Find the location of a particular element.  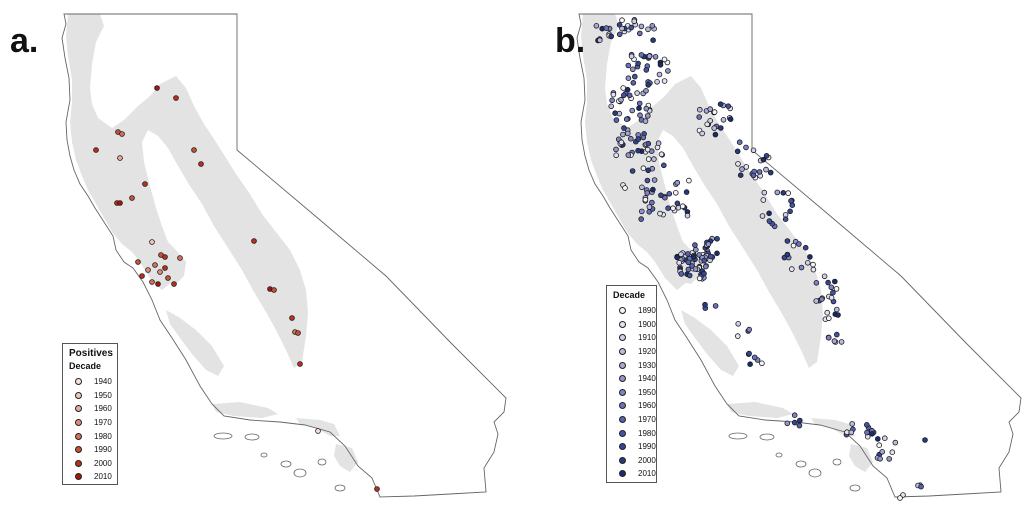

legend-item: 1970 is located at coordinates (90, 423).